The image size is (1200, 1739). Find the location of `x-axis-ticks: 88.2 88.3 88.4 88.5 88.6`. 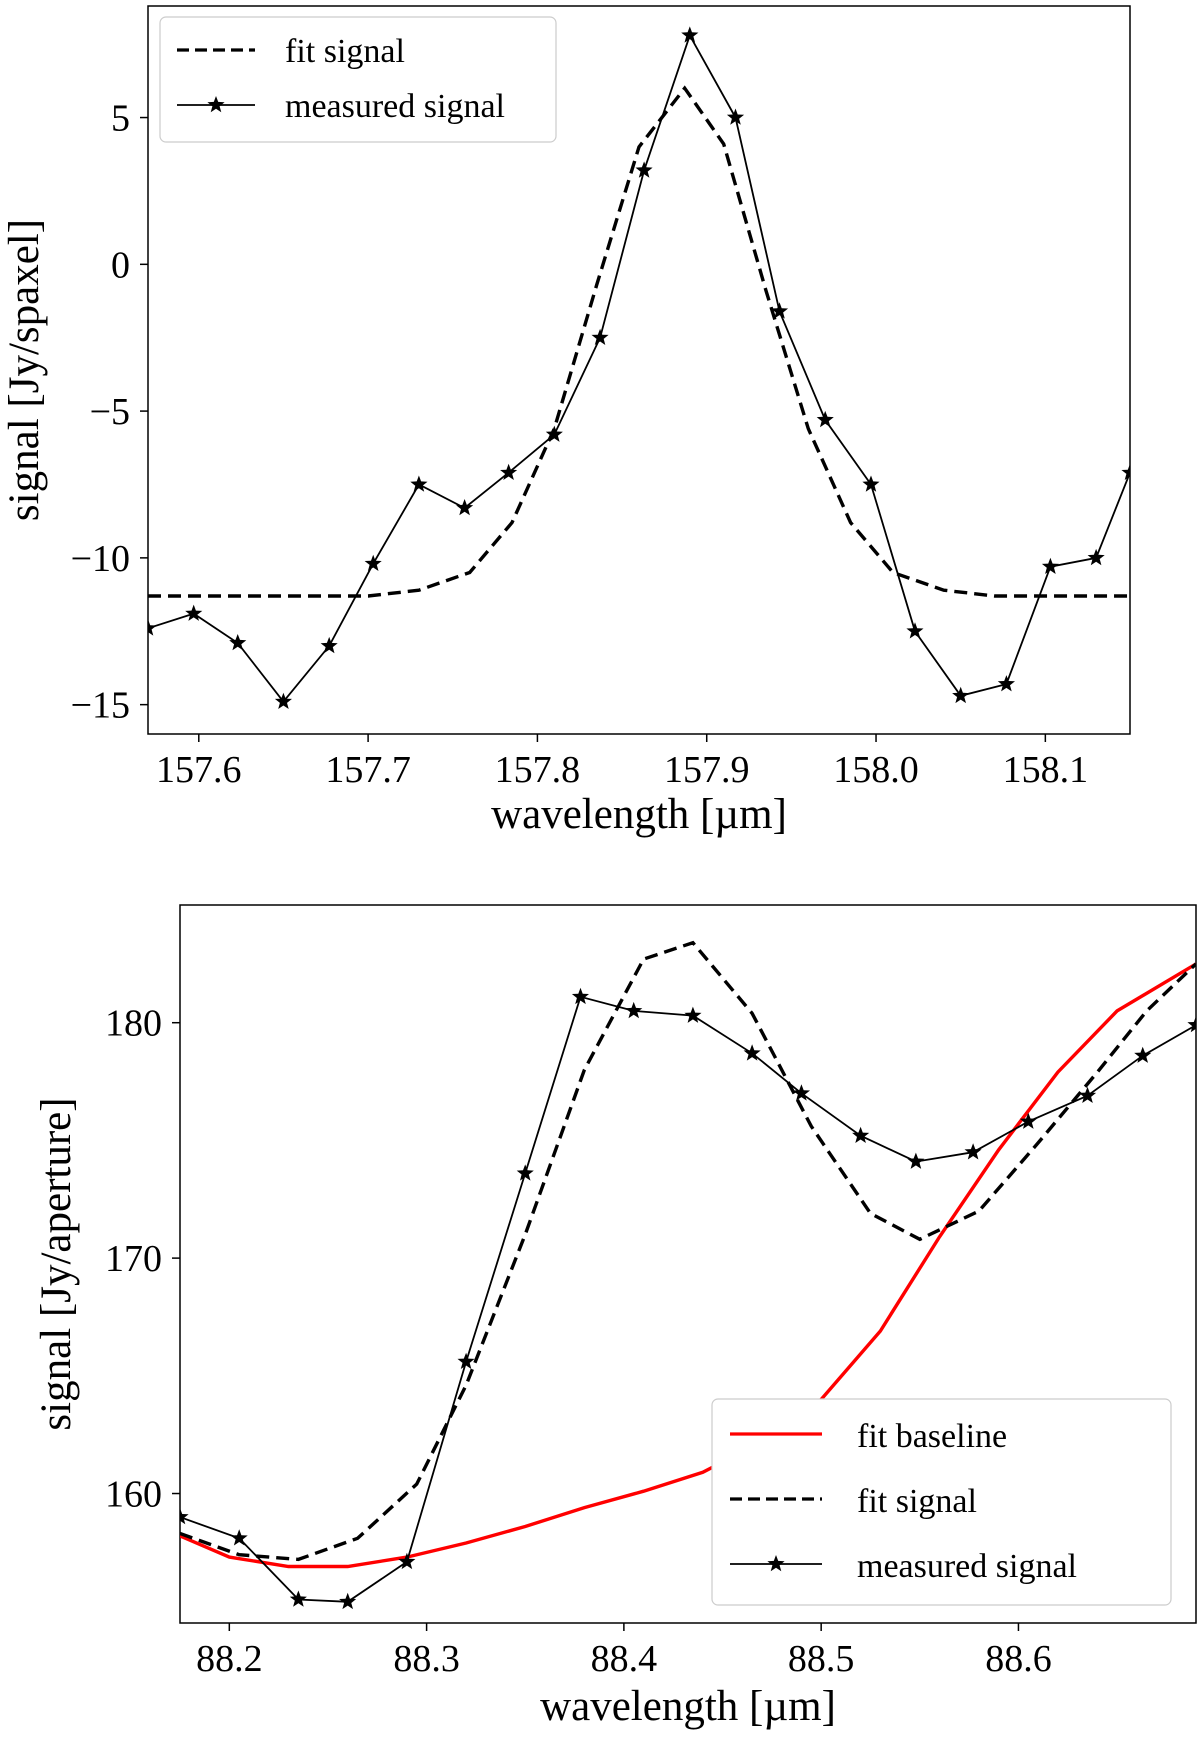

x-axis-ticks: 88.2 88.3 88.4 88.5 88.6 is located at coordinates (624, 1651).